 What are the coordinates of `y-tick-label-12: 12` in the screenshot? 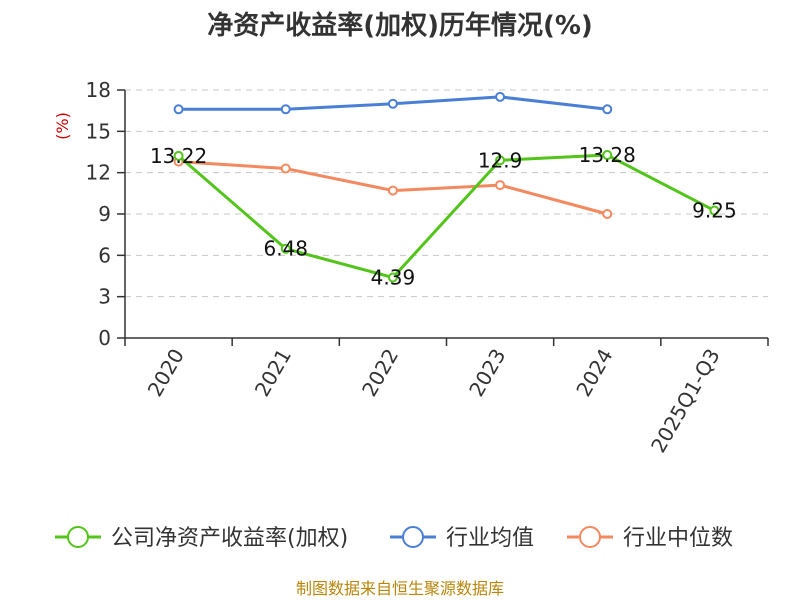 It's located at (98, 173).